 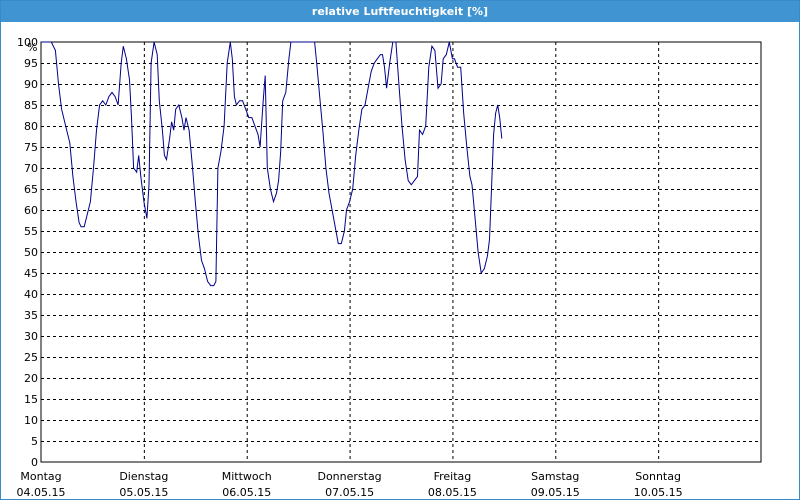 What do you see at coordinates (143, 492) in the screenshot?
I see `x-tick-date-label: 05.05.15` at bounding box center [143, 492].